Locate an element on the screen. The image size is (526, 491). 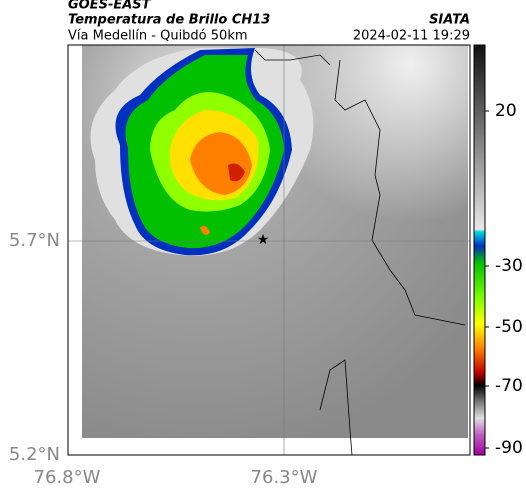
colorbar-tick: 20 is located at coordinates (506, 111).